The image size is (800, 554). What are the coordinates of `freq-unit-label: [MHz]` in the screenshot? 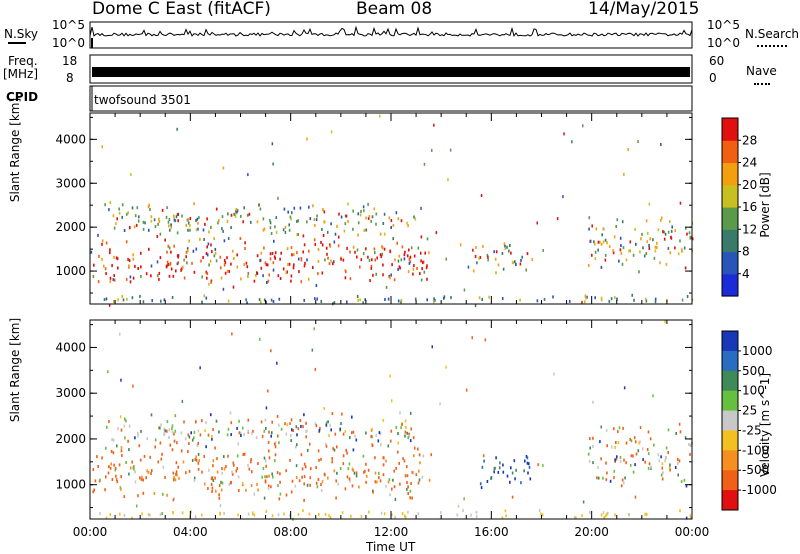 It's located at (21, 74).